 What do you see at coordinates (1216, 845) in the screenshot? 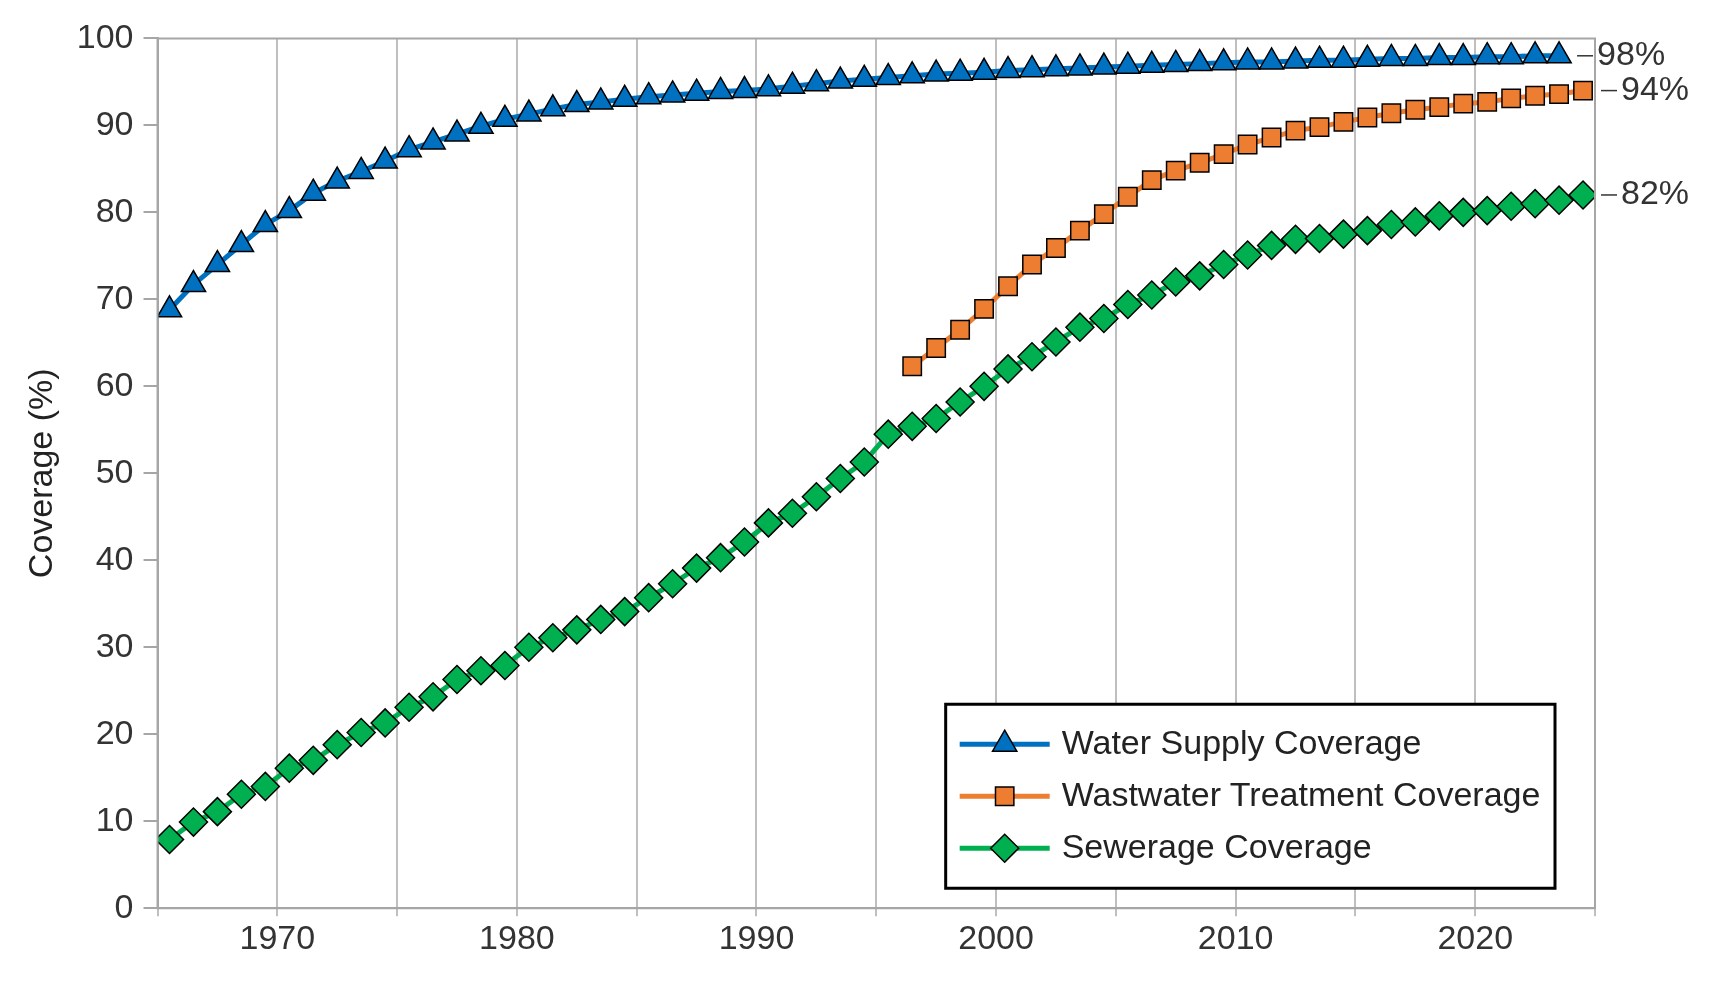
I see `legend-label: Sewerage Coverage` at bounding box center [1216, 845].